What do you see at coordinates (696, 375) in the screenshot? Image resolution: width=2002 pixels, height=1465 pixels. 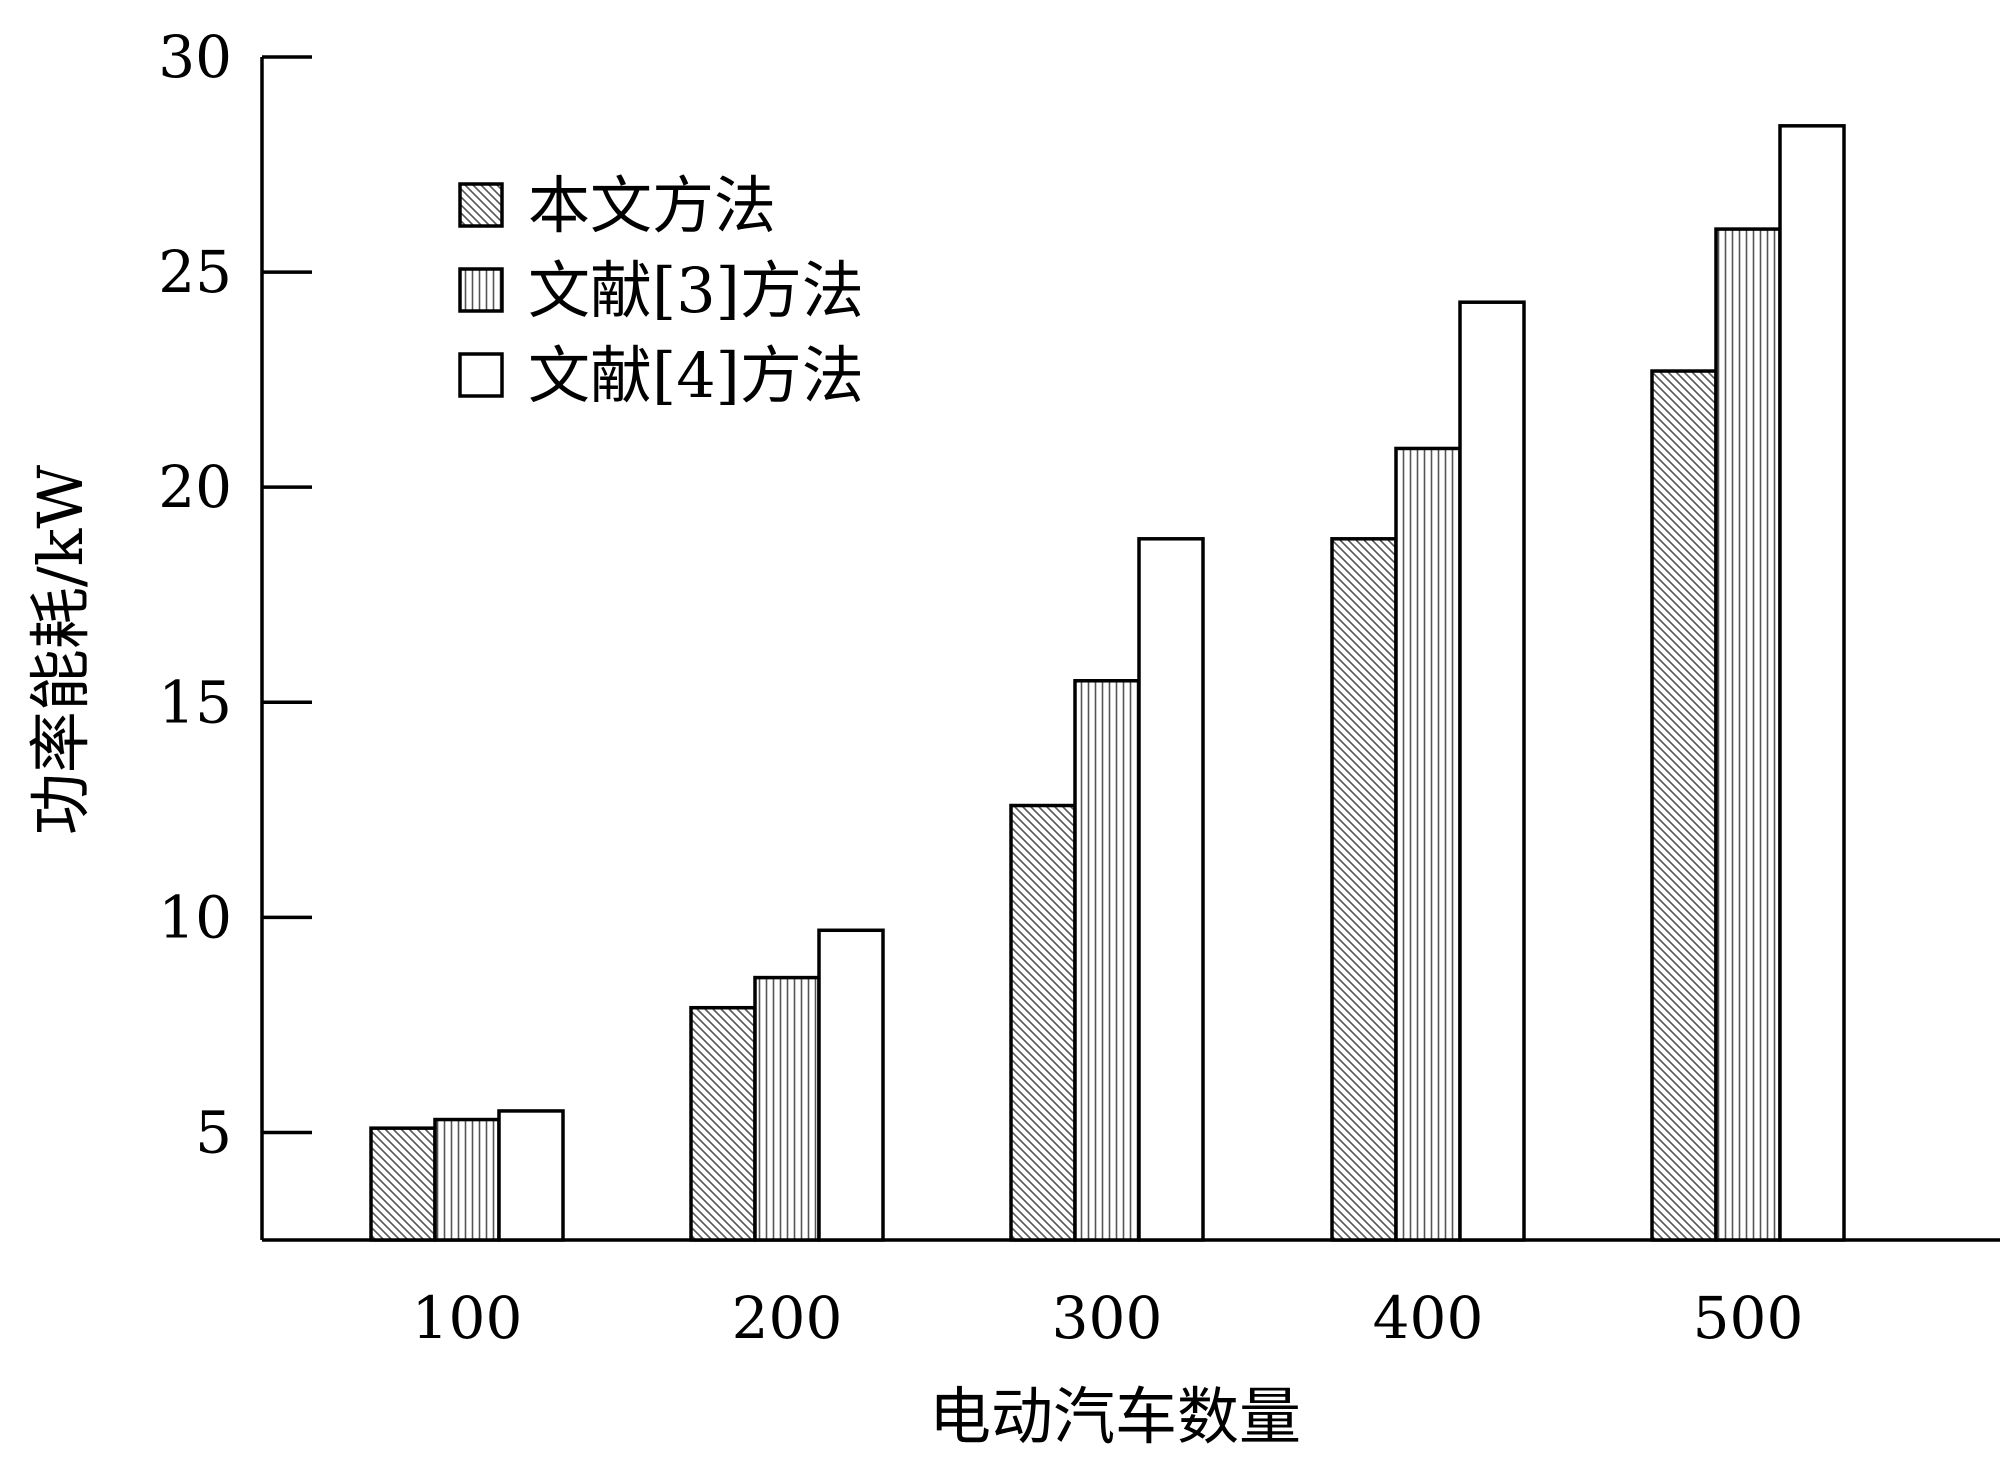 I see `legend-label: 文献[4]方法` at bounding box center [696, 375].